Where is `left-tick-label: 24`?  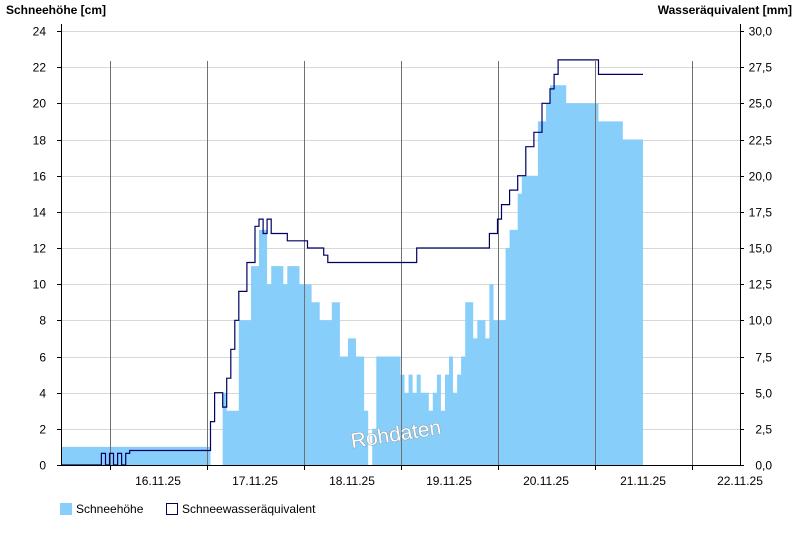 left-tick-label: 24 is located at coordinates (40, 32).